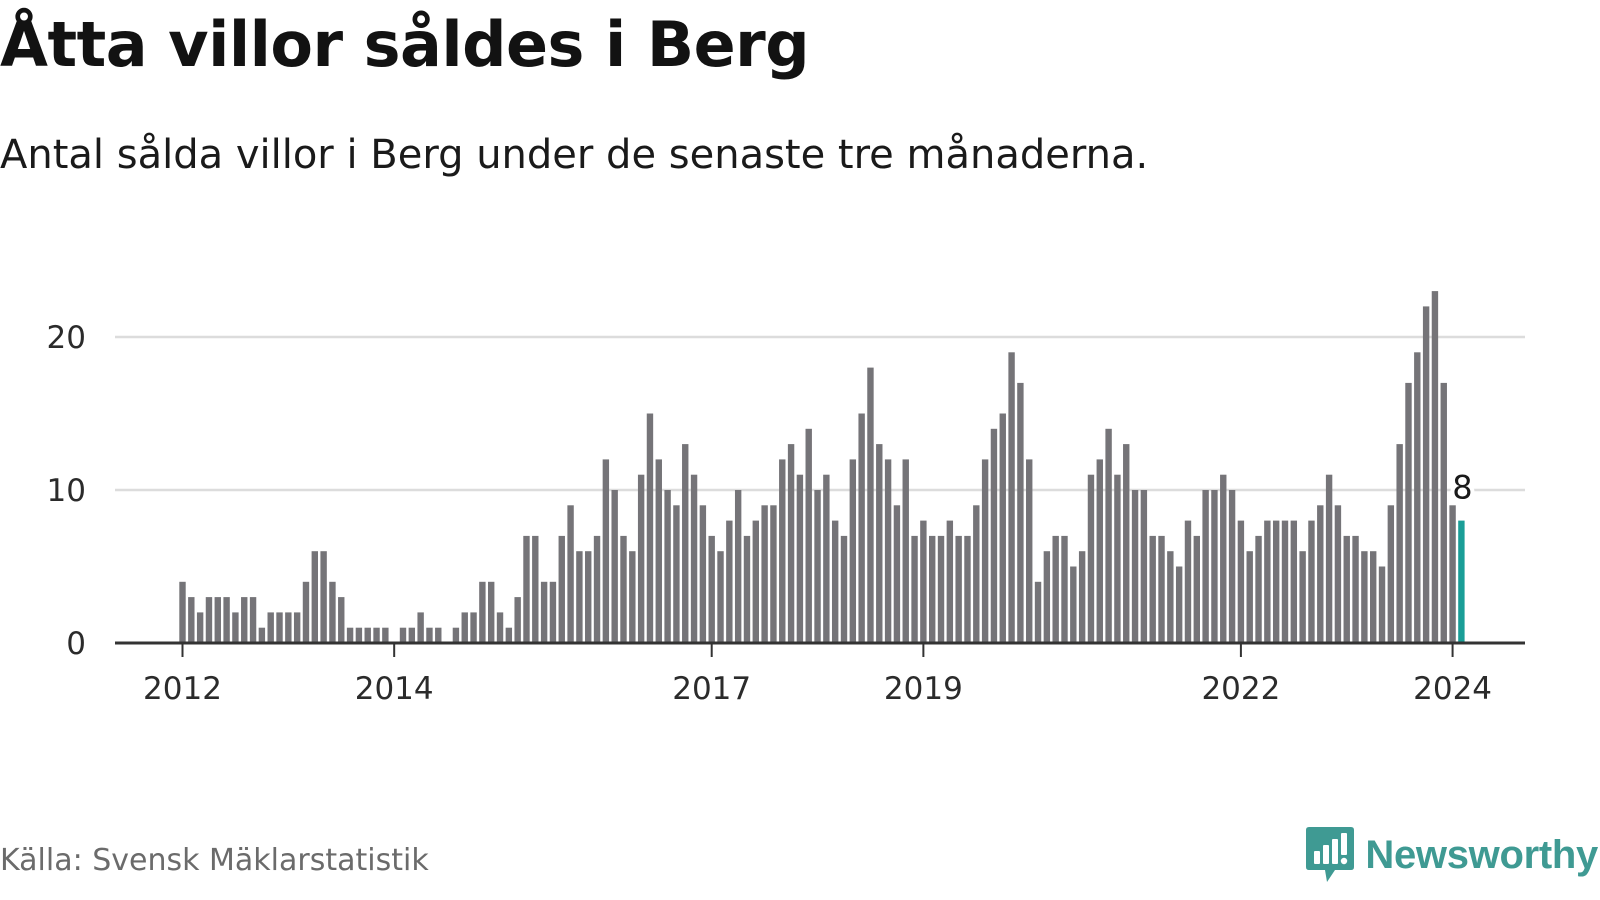 The image size is (1600, 900). What do you see at coordinates (711, 689) in the screenshot?
I see `x-tick-label: 2017` at bounding box center [711, 689].